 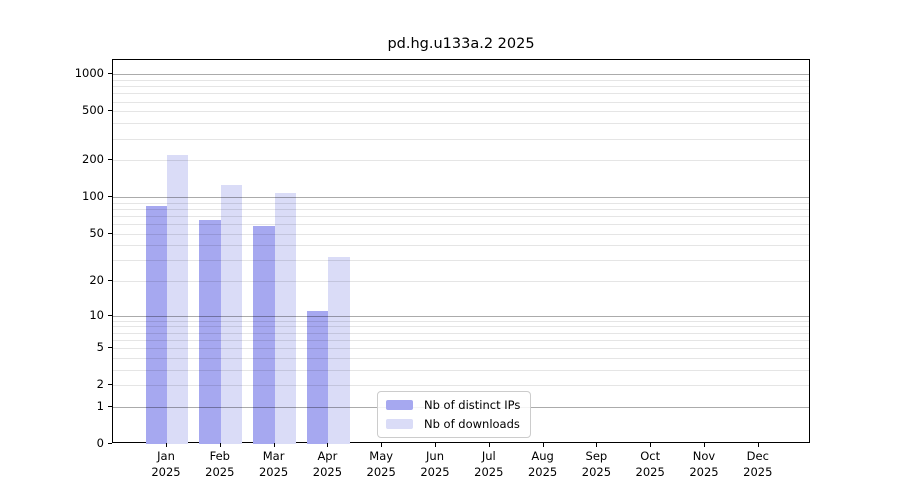 What do you see at coordinates (220, 445) in the screenshot?
I see `x-tick-mark-feb` at bounding box center [220, 445].